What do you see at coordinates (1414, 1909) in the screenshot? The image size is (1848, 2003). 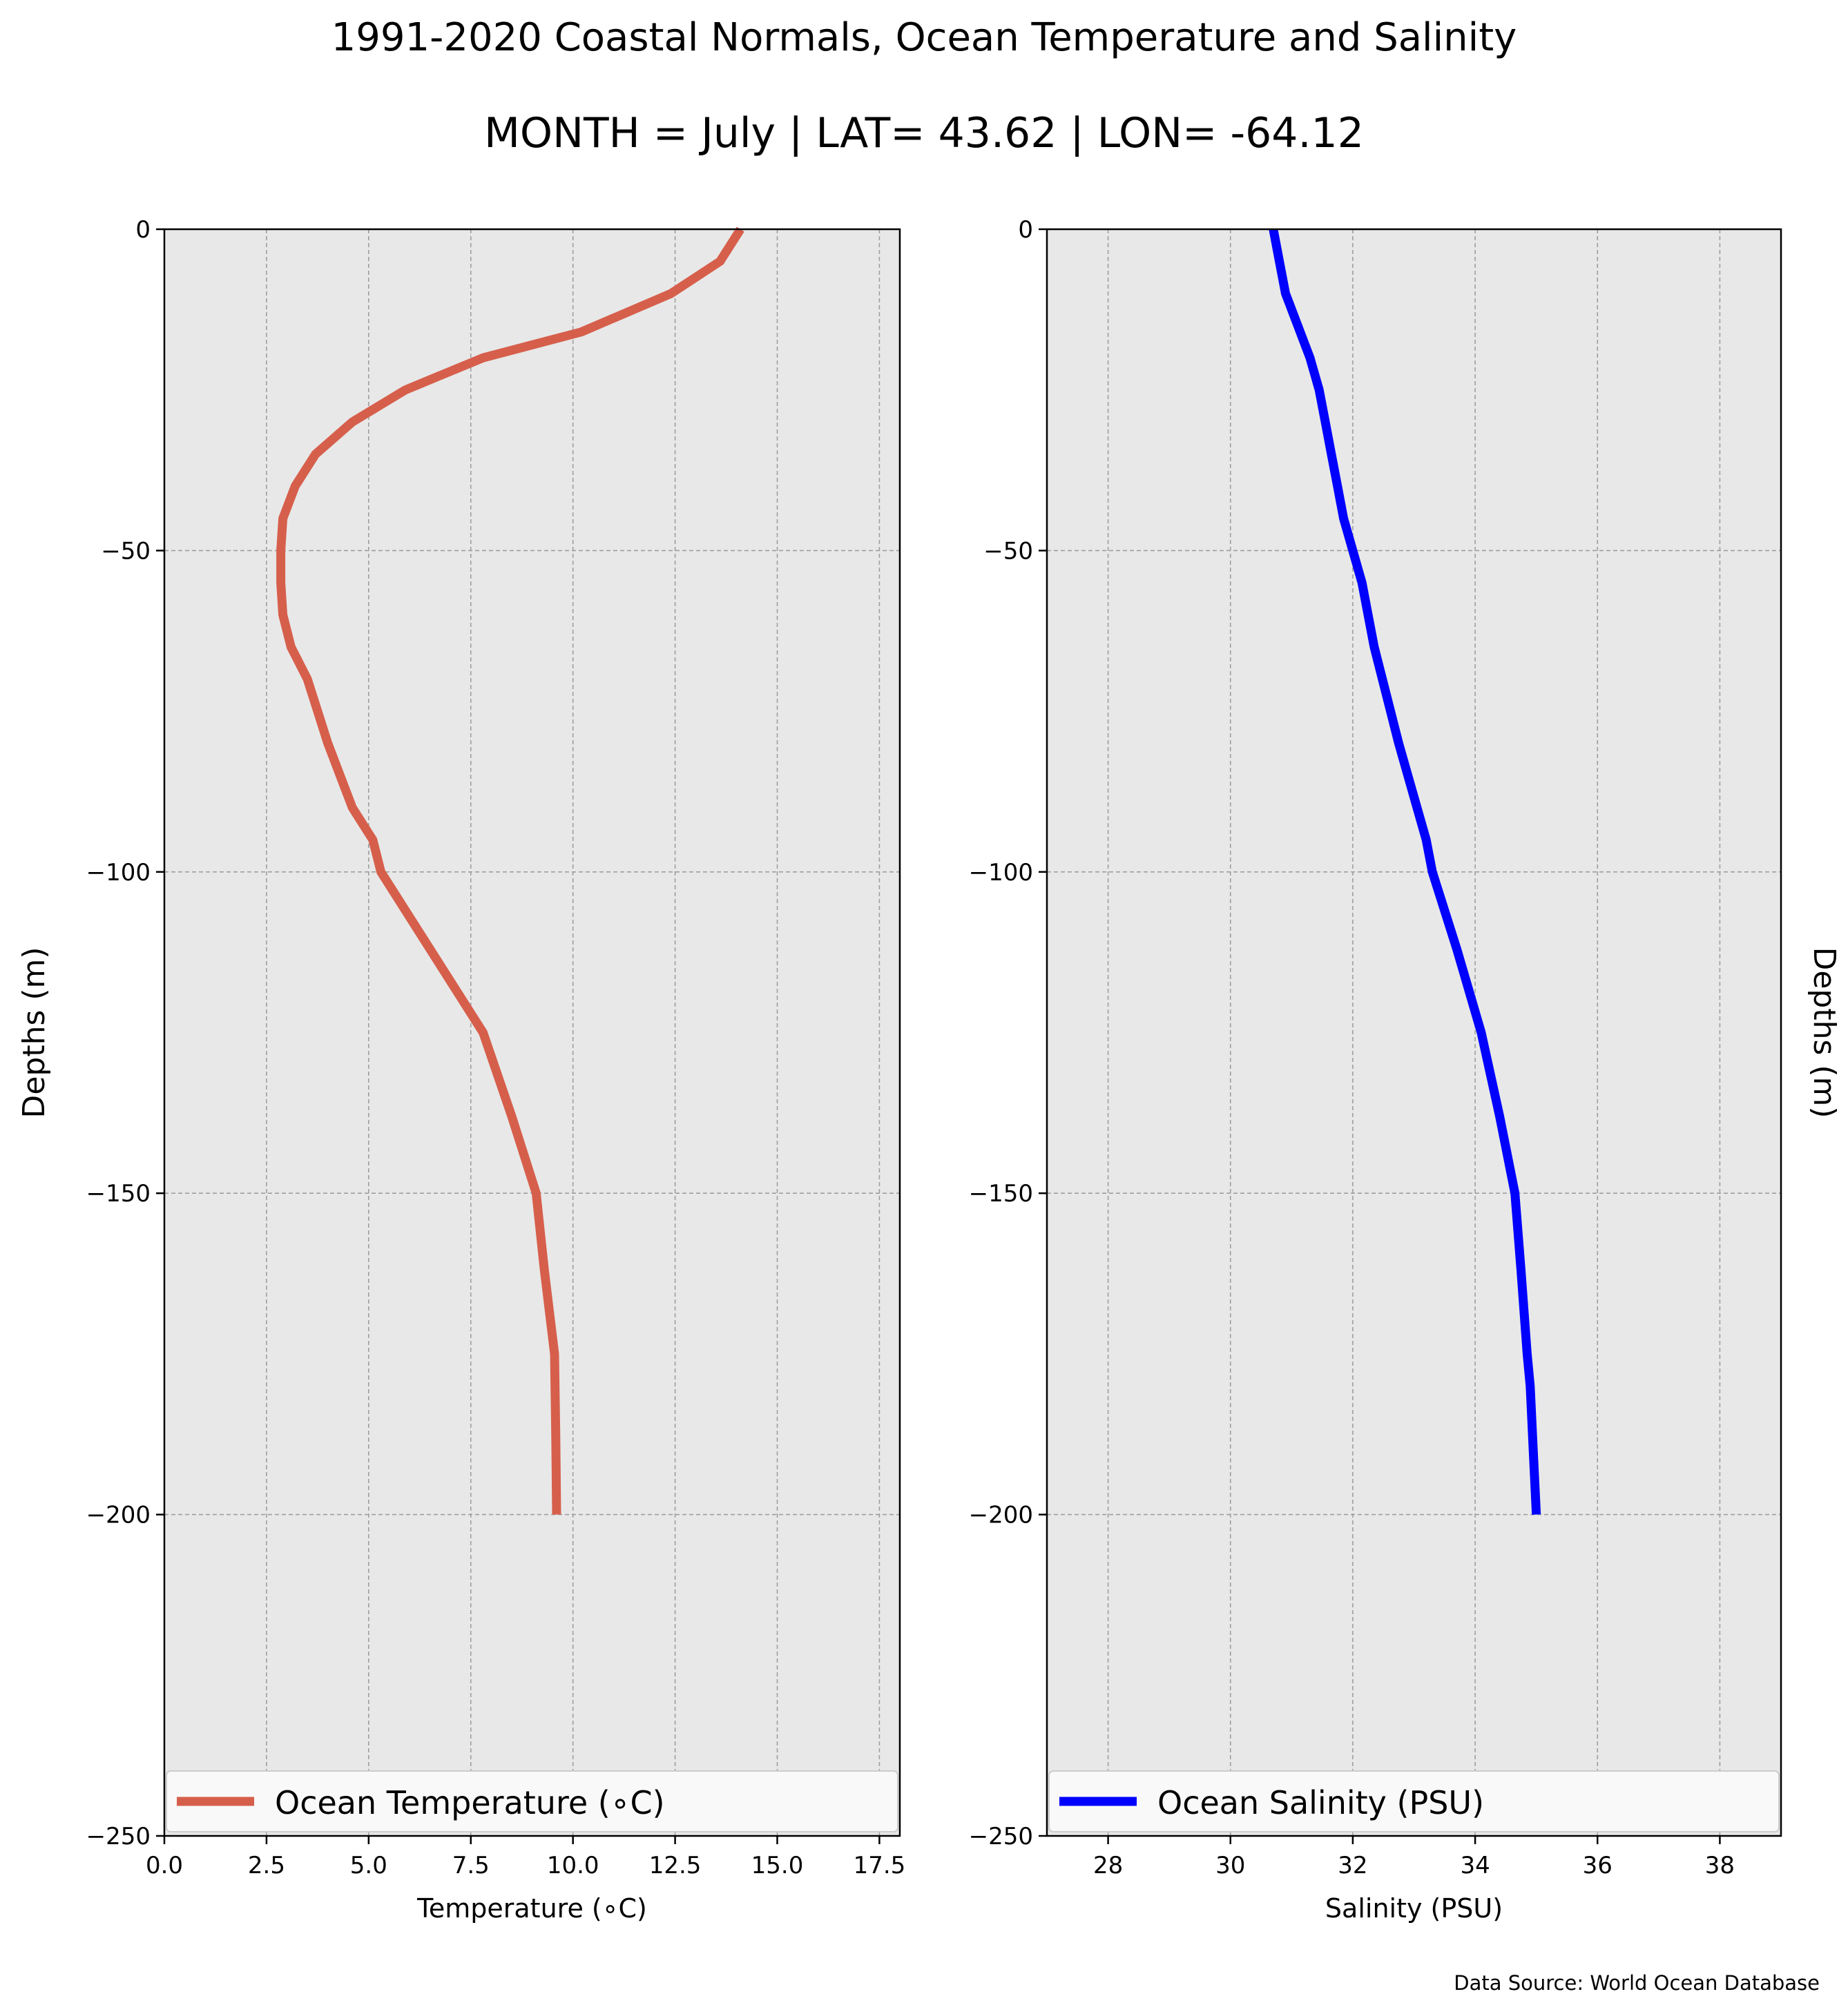 I see `x-axis-label: Salinity (PSU)` at bounding box center [1414, 1909].